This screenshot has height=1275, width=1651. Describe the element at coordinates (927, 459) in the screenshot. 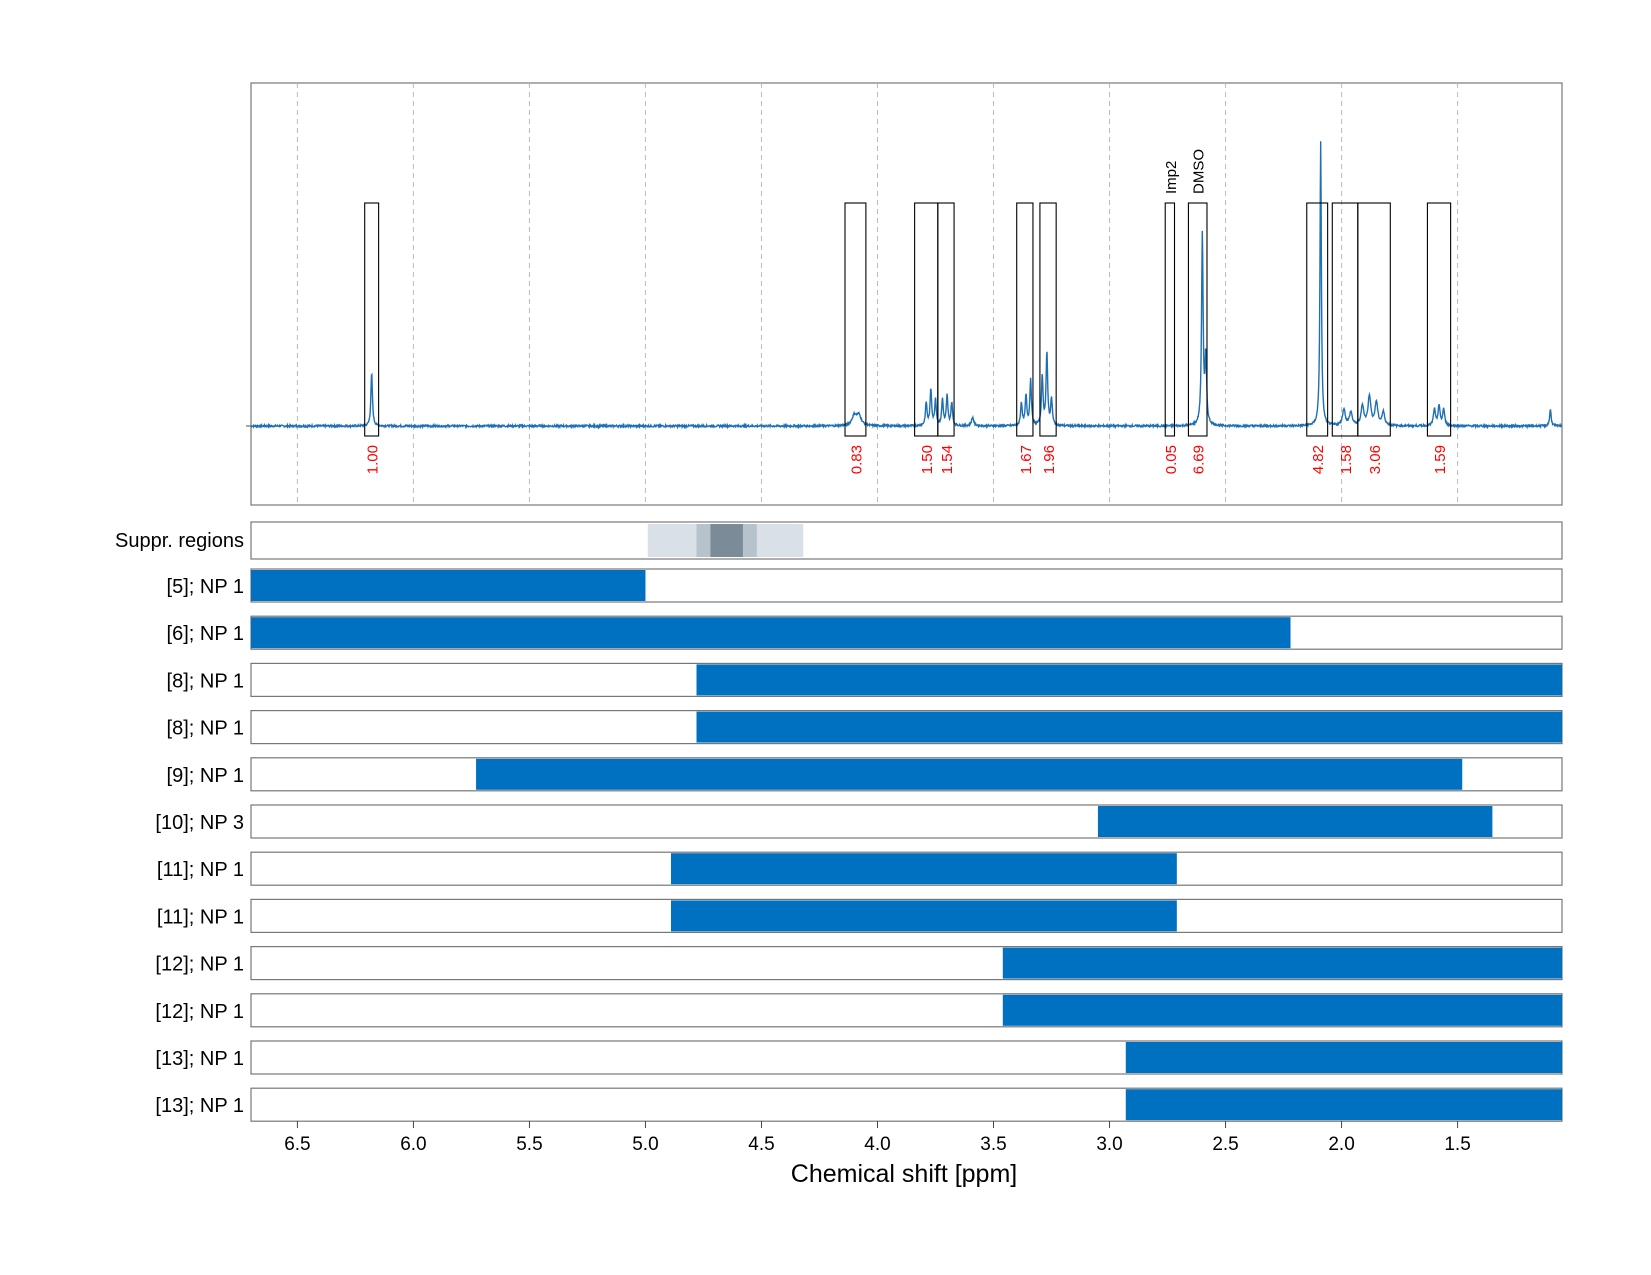

I see `integral-label: 1.50` at that location.